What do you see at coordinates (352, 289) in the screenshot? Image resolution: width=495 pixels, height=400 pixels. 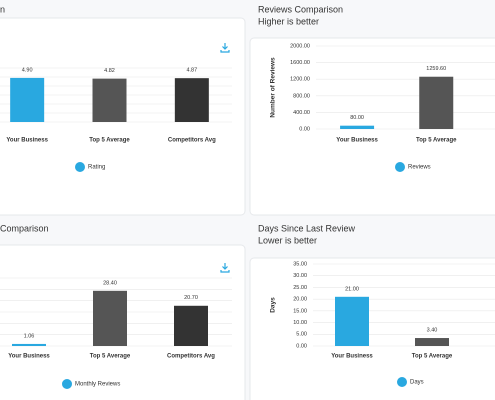 I see `data-label: 21.00` at bounding box center [352, 289].